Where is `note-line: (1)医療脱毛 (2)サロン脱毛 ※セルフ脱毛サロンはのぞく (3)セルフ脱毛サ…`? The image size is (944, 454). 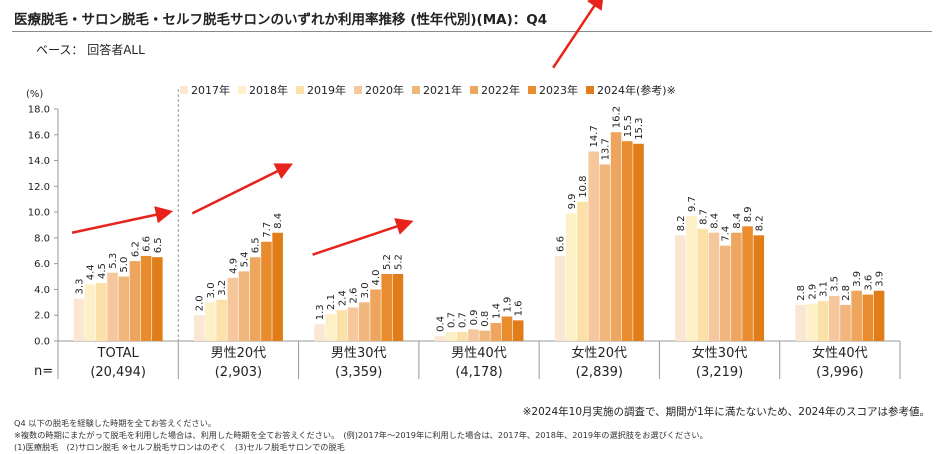
note-line: (1)医療脱毛 (2)サロン脱毛 ※セルフ脱毛サロンはのぞく (3)セルフ脱毛サ… is located at coordinates (179, 447).